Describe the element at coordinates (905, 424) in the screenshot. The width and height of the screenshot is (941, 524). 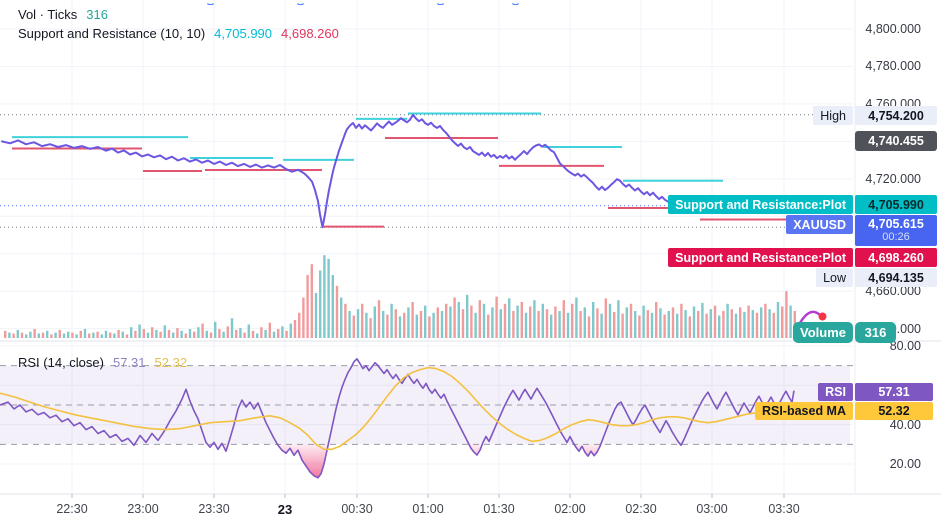
I see `rsi-axis-tick: 40.00` at that location.